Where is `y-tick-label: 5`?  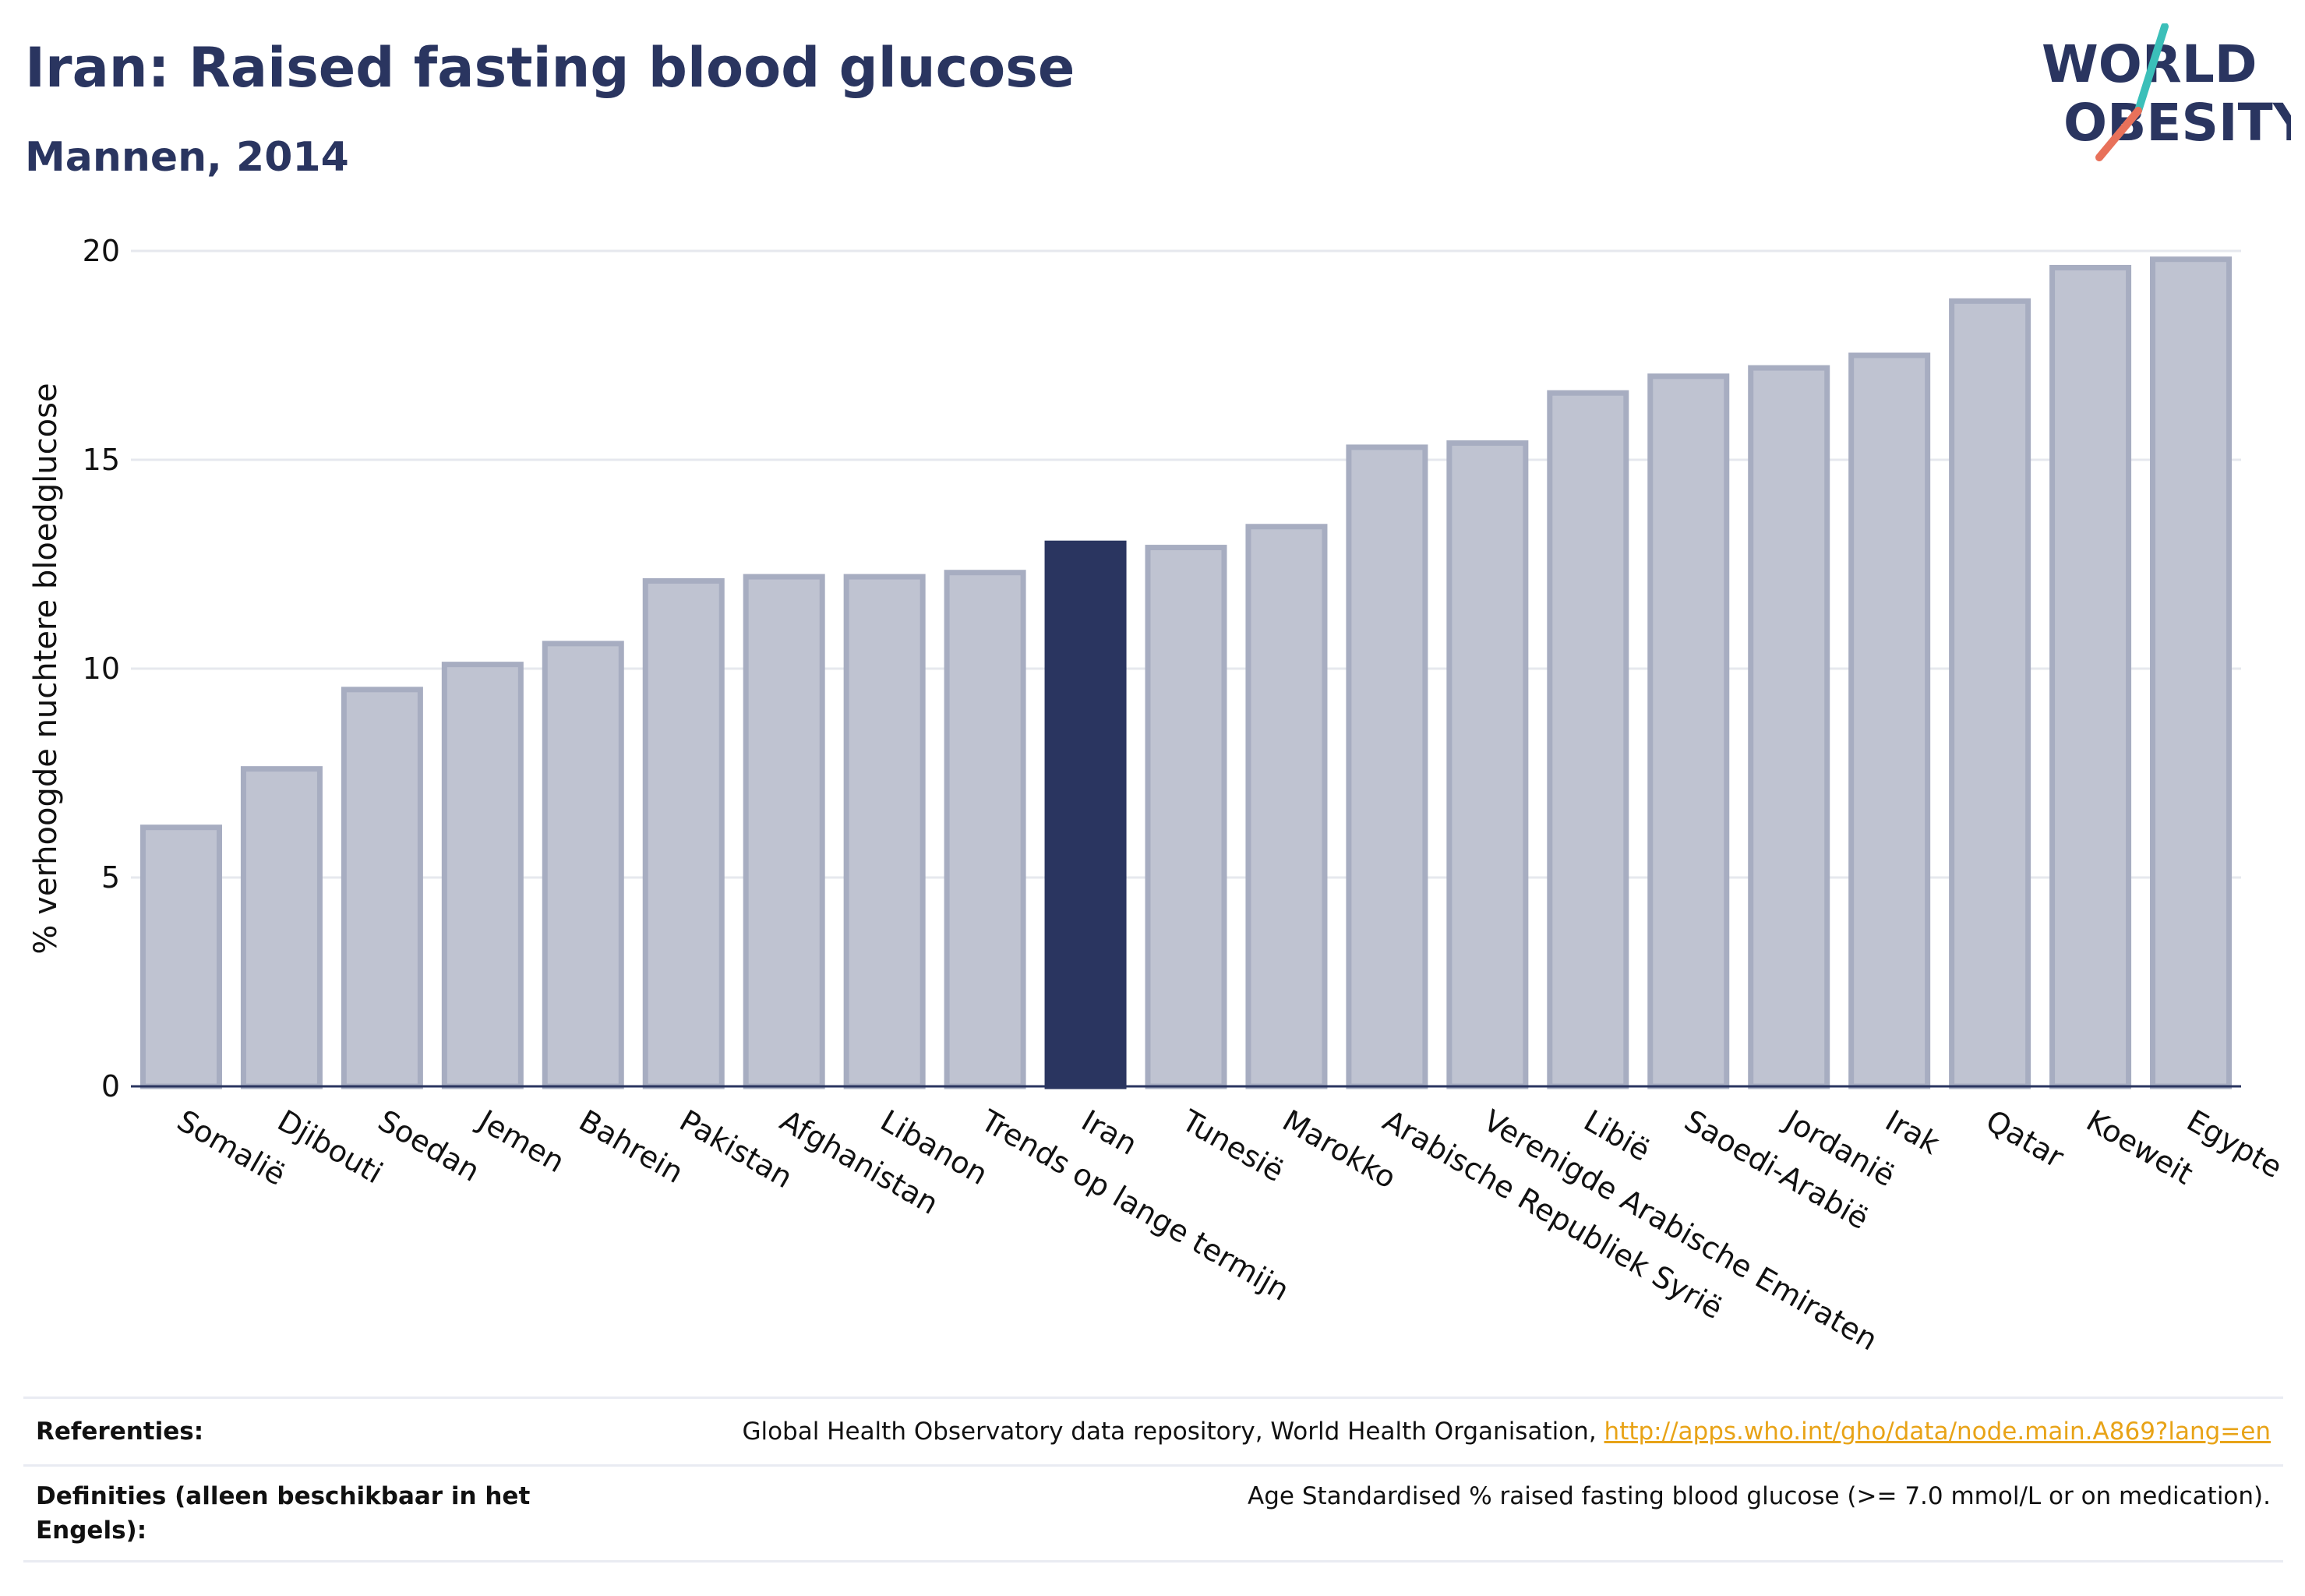
y-tick-label: 5 is located at coordinates (110, 877).